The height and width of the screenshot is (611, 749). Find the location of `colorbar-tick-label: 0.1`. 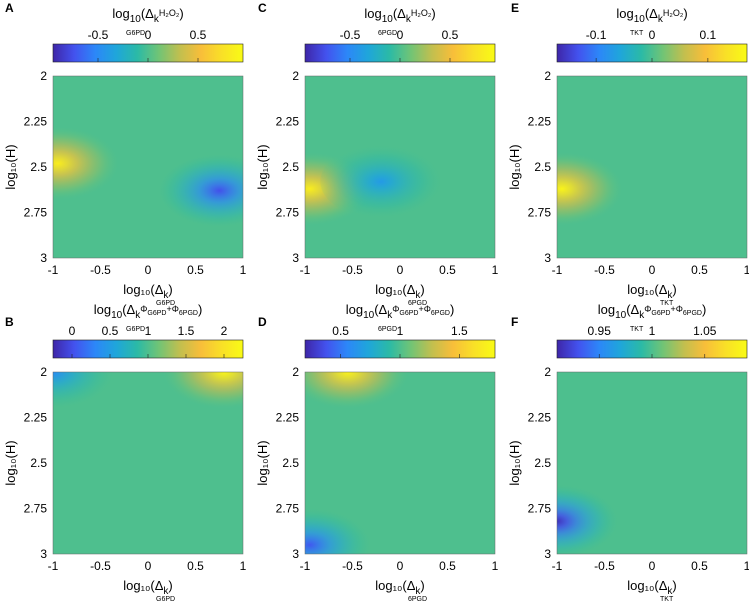

colorbar-tick-label: 0.1 is located at coordinates (708, 35).